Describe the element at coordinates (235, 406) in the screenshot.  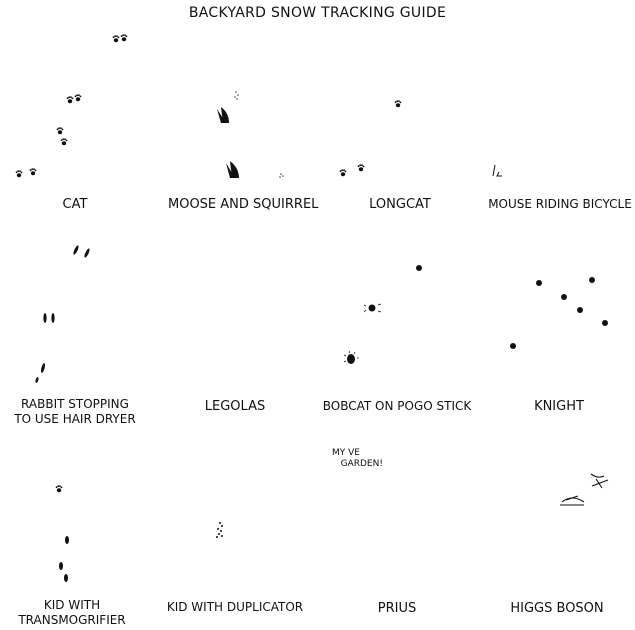
I see `label-legolas: LEGOLAS` at that location.